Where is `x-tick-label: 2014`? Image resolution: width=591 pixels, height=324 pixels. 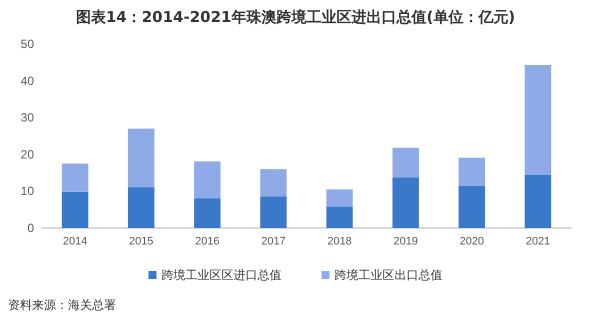
x-tick-label: 2014 is located at coordinates (75, 242).